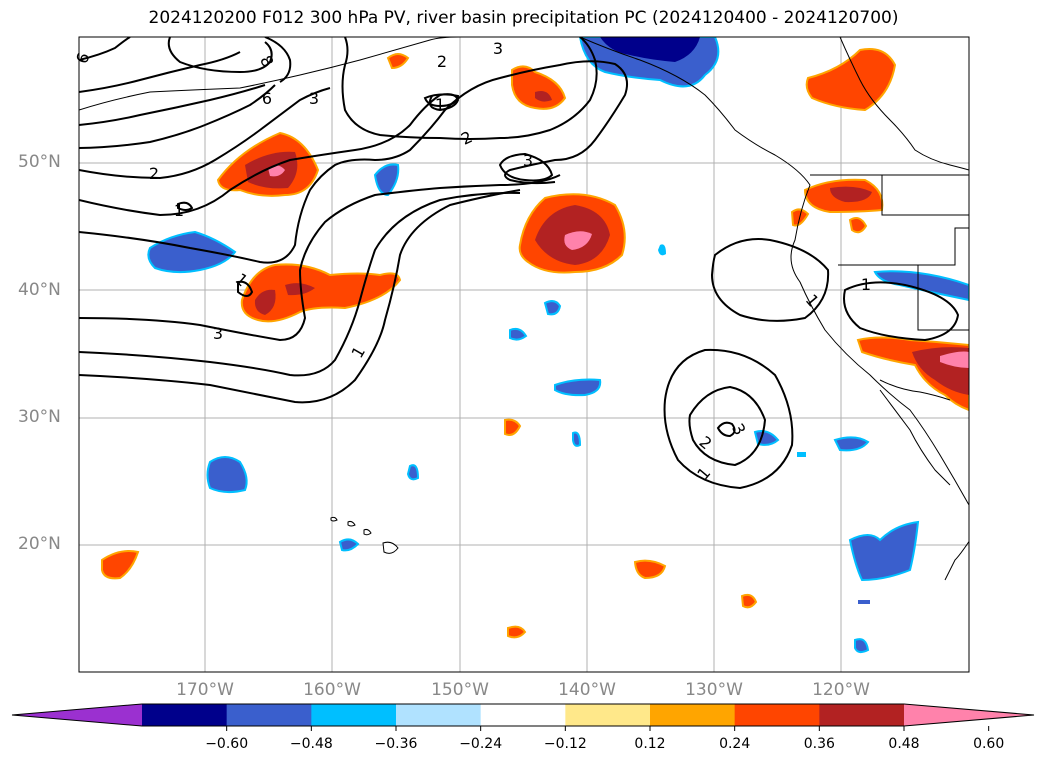 This screenshot has height=765, width=1047. Describe the element at coordinates (396, 744) in the screenshot. I see `colorbar-tick-label: −0.36` at that location.